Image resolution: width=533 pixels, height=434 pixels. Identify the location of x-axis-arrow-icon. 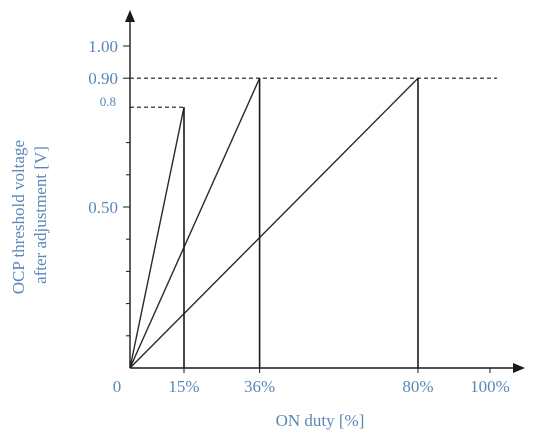
(519, 368).